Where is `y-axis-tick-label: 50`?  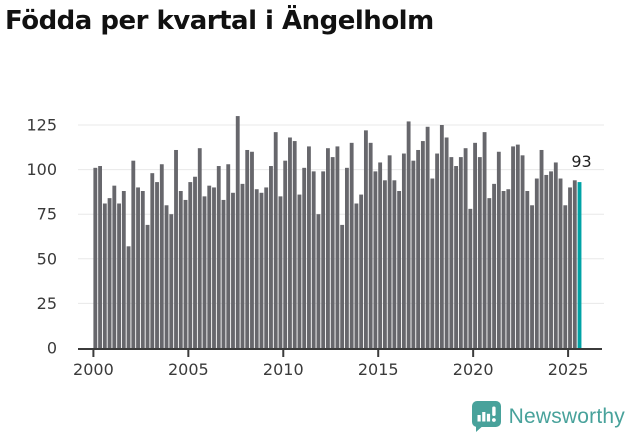
y-axis-tick-label: 50 is located at coordinates (47, 258).